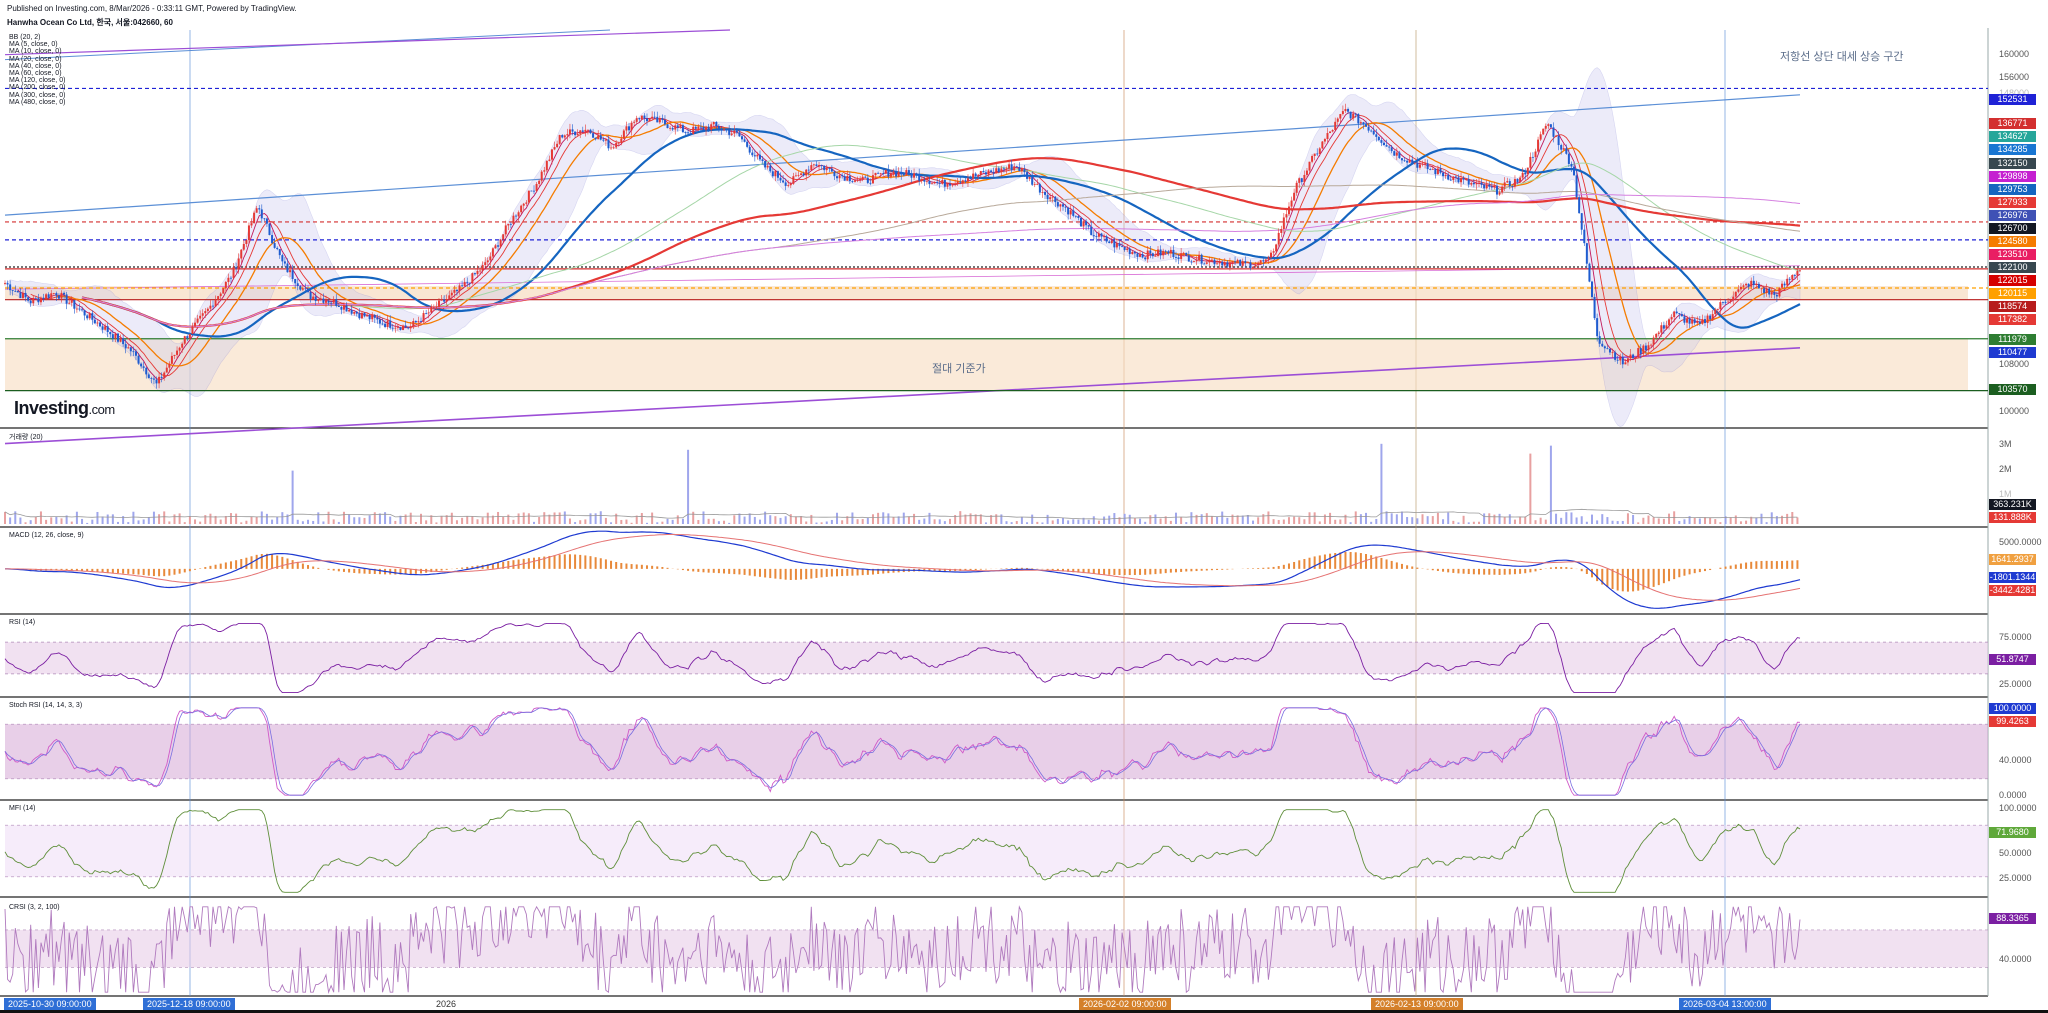  Describe the element at coordinates (1417, 1004) in the screenshot. I see `x-date-badge: 2026-02-13 09:00:00` at that location.